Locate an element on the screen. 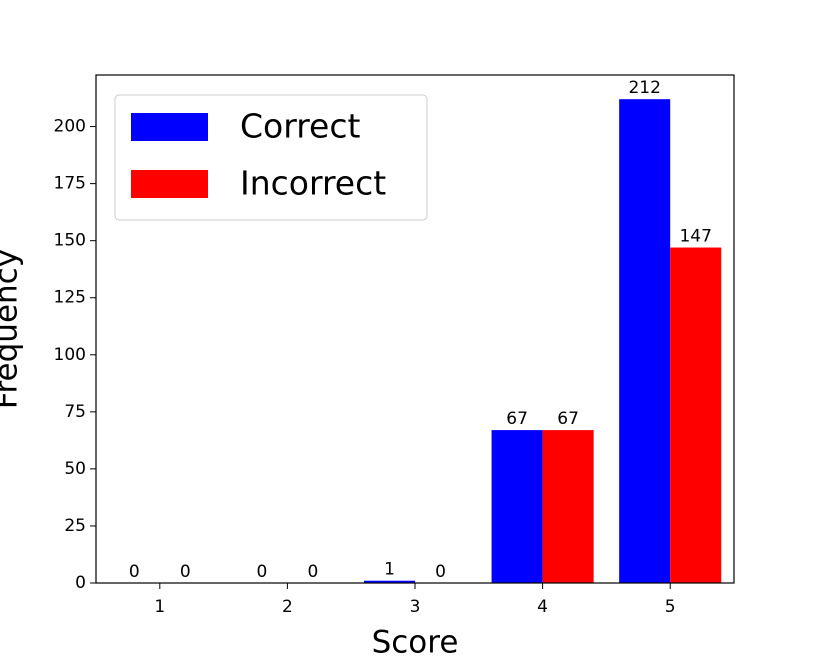 This screenshot has height=660, width=830. y-tick-label: 25 is located at coordinates (75, 526).